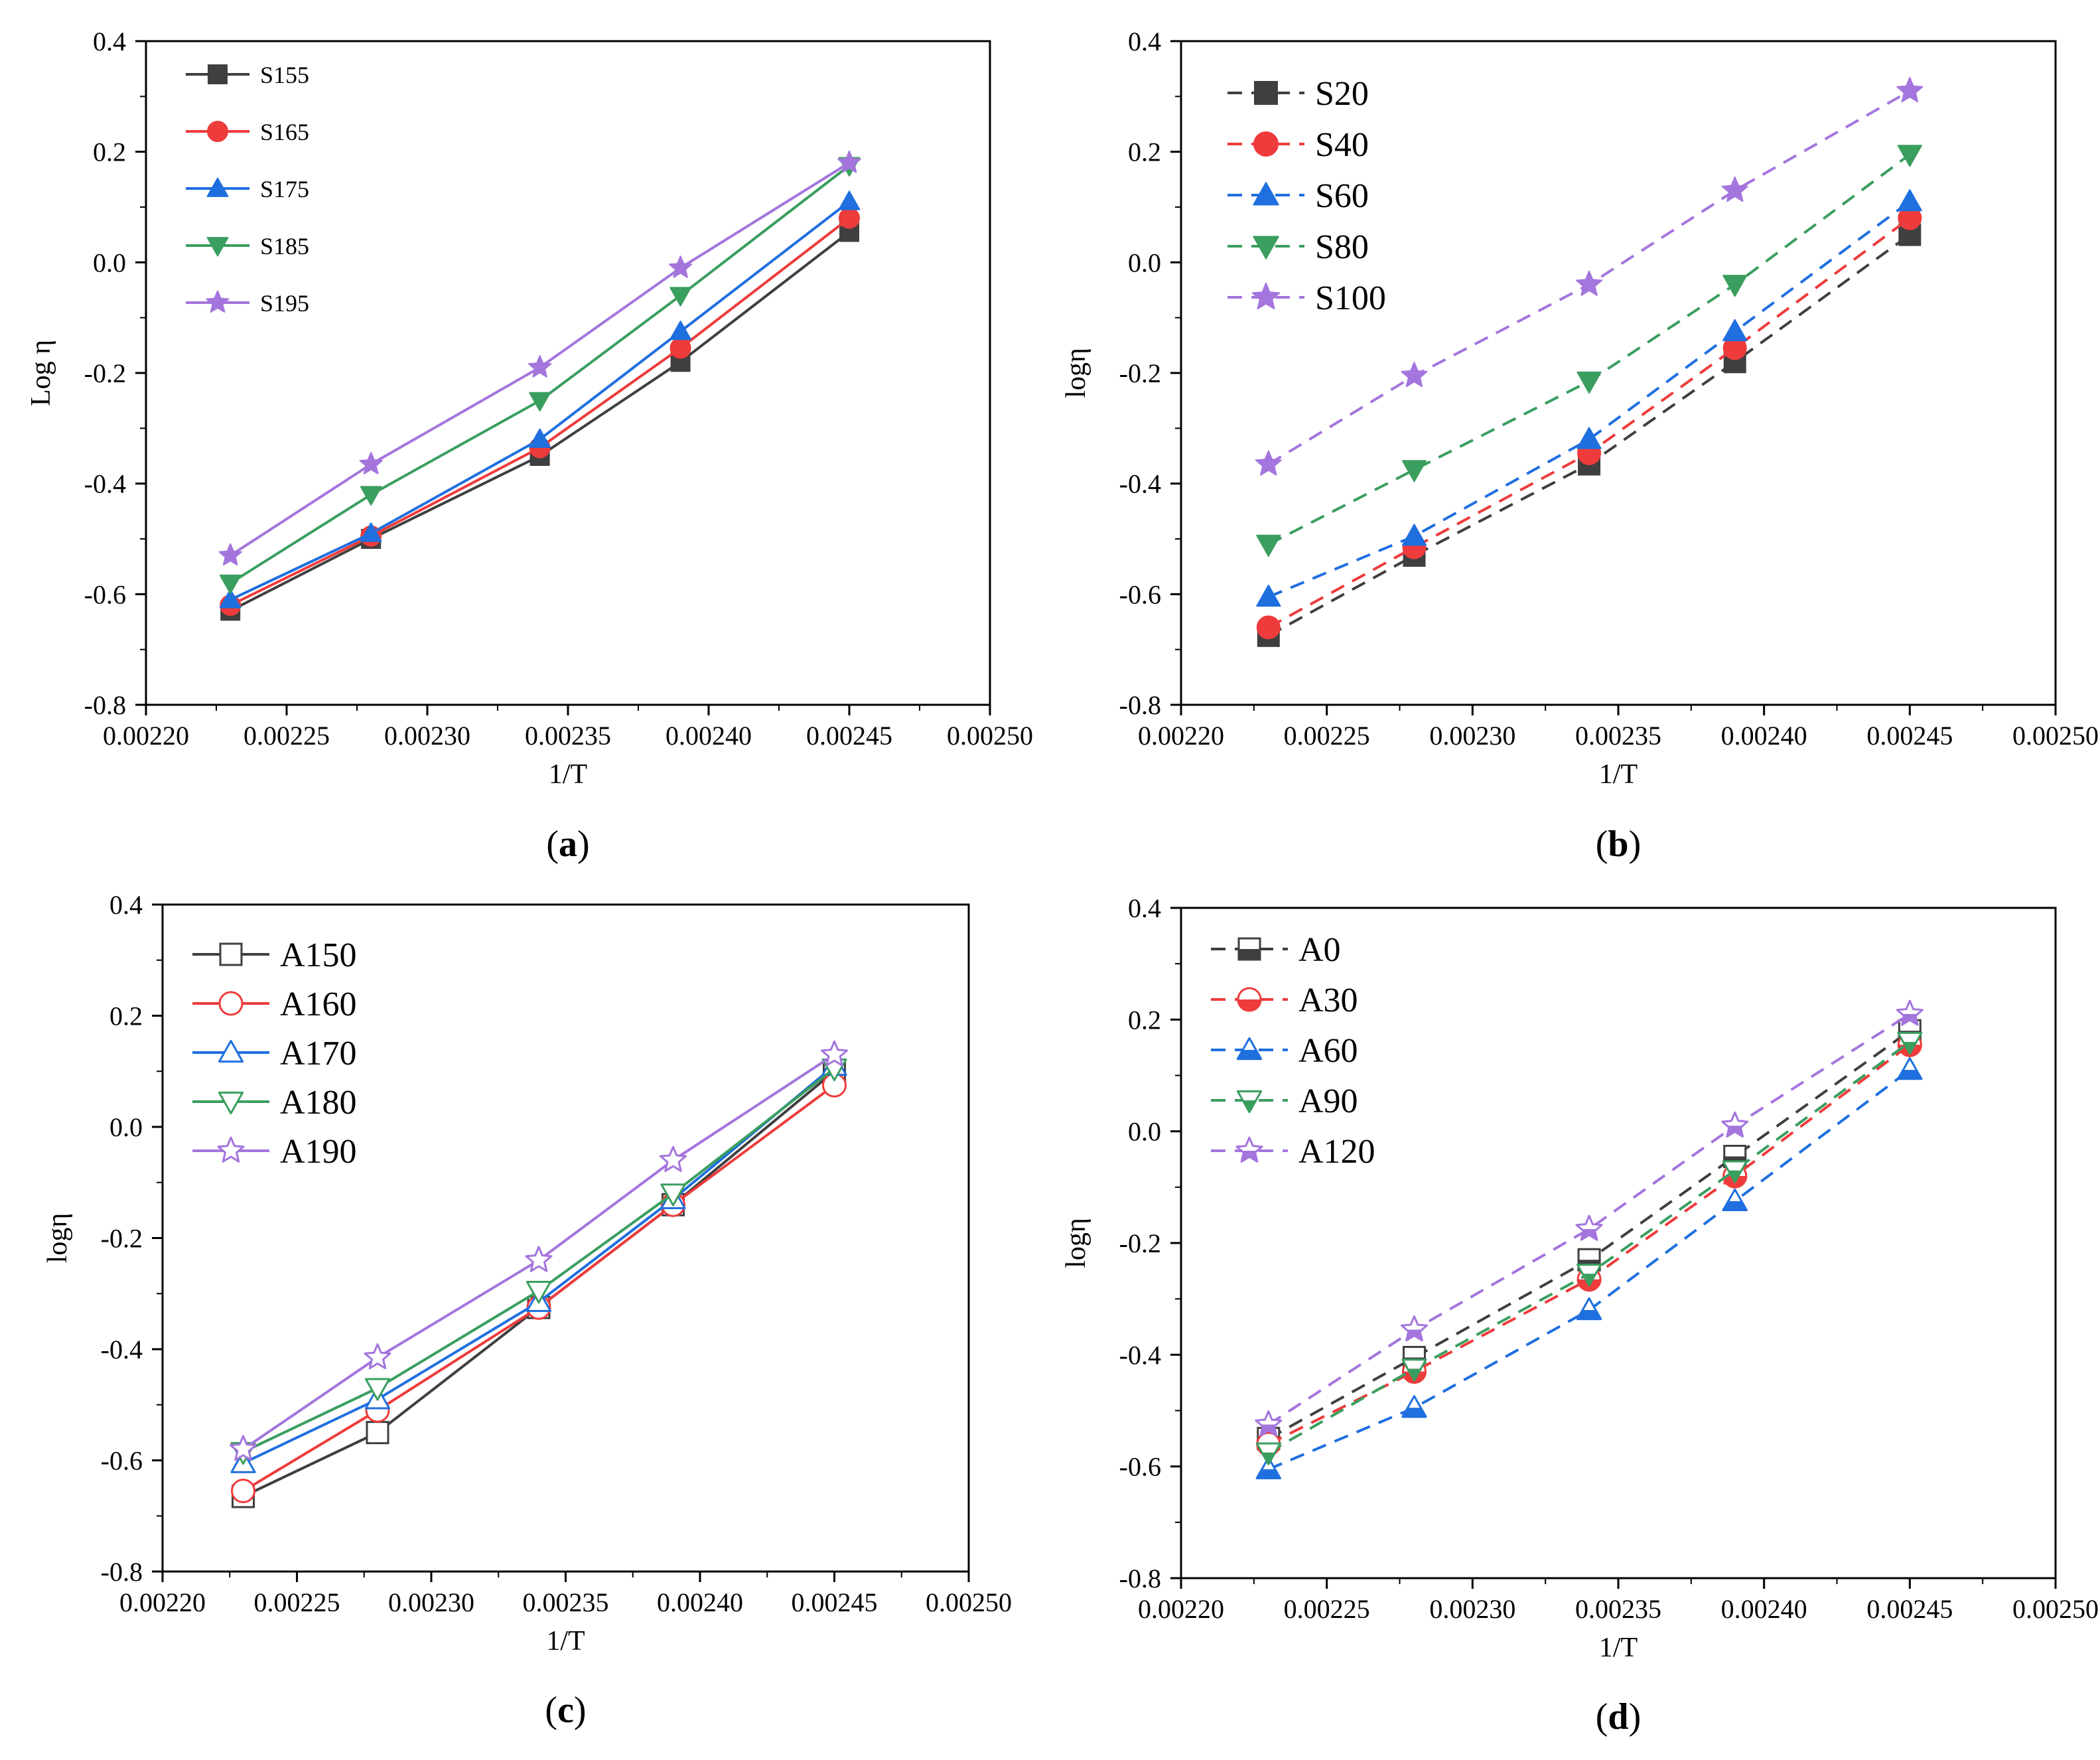  What do you see at coordinates (1249, 1055) in the screenshot?
I see `legend-marker-A60-half-fill` at bounding box center [1249, 1055].